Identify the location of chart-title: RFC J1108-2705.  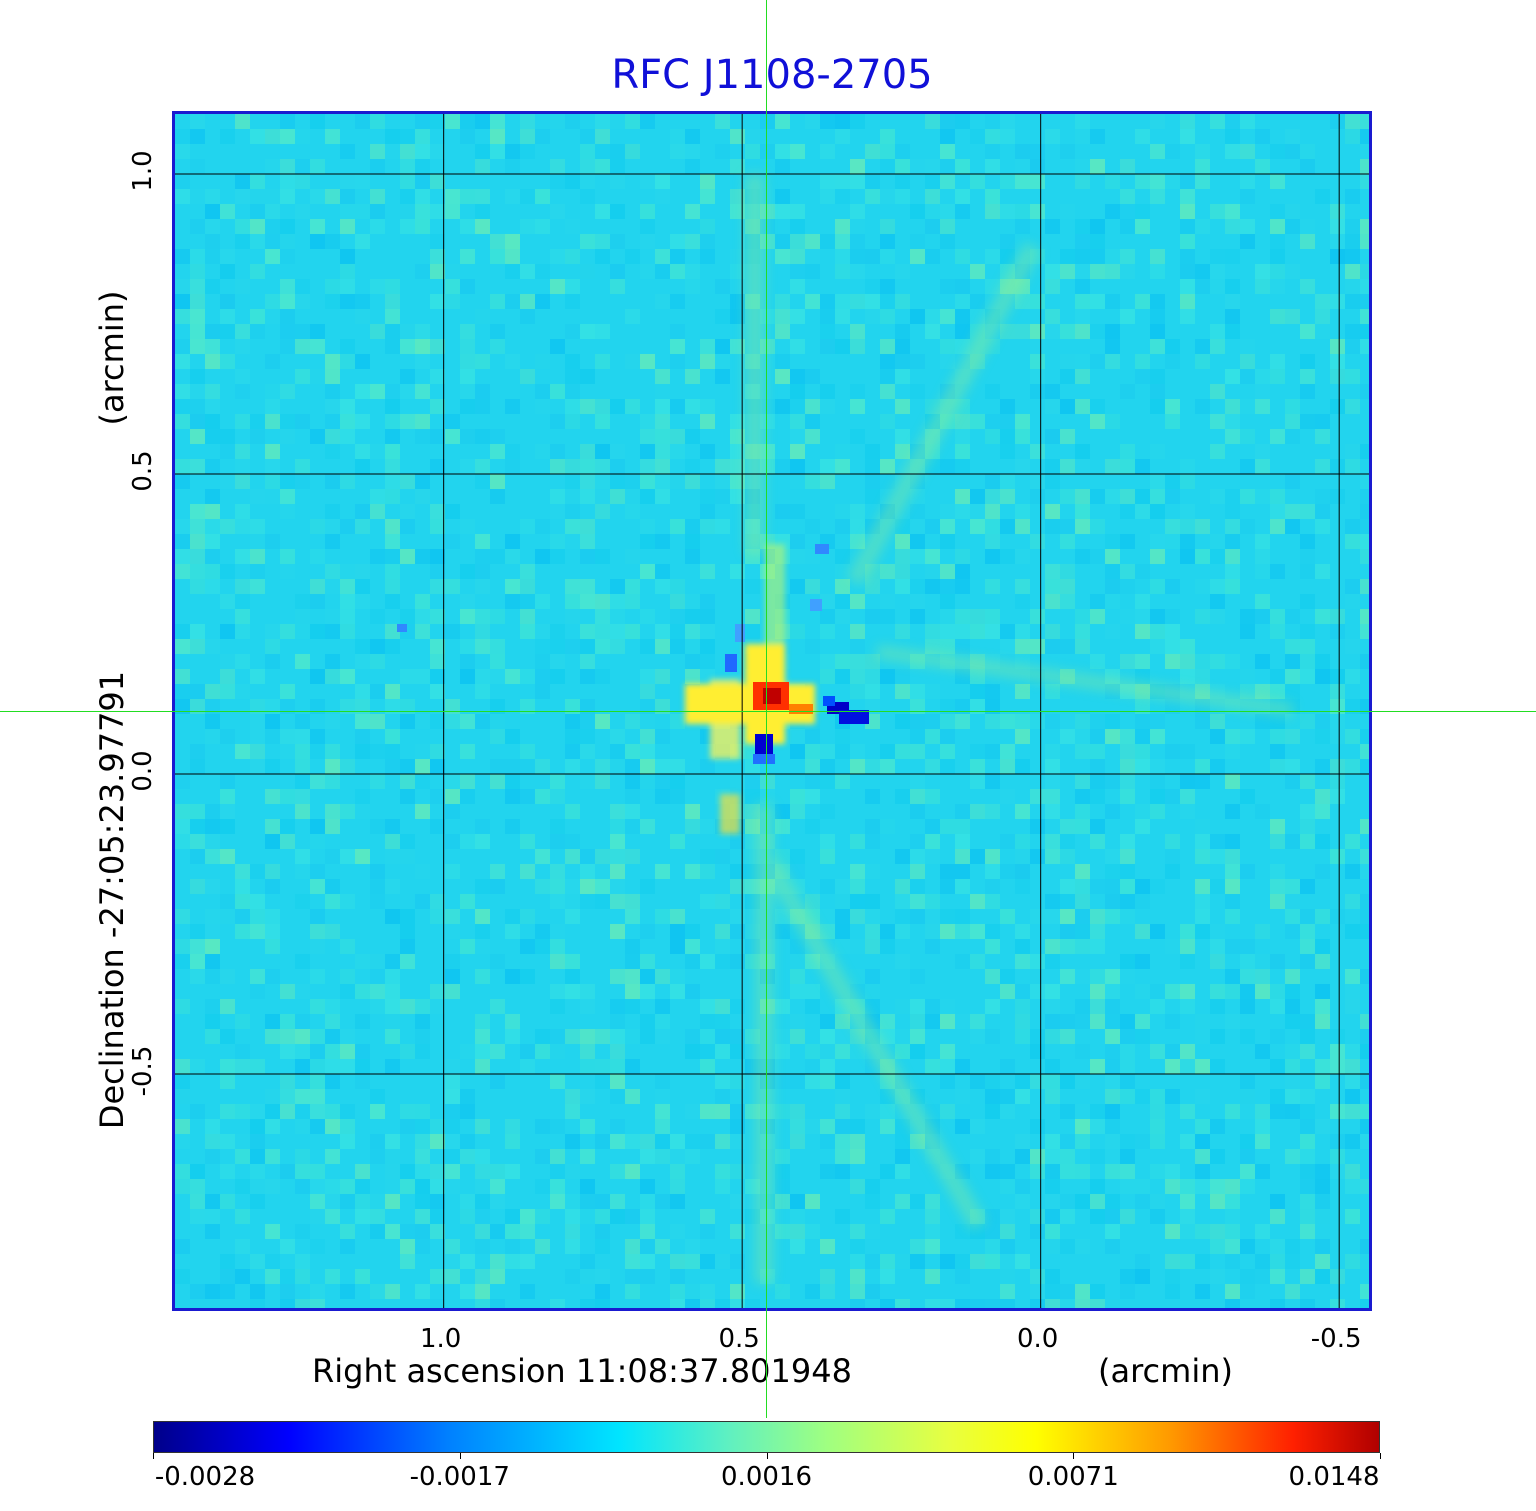
(772, 75).